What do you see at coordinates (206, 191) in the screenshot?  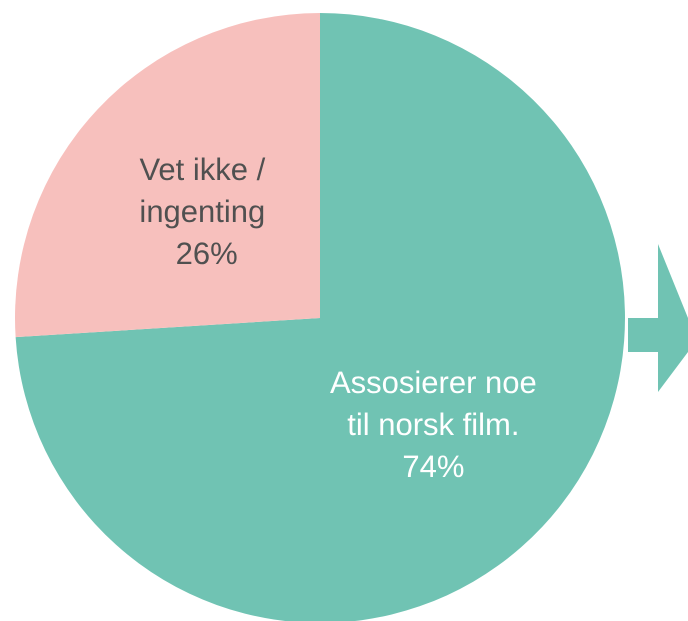 I see `slice-label: Vet ikke / ingenting` at bounding box center [206, 191].